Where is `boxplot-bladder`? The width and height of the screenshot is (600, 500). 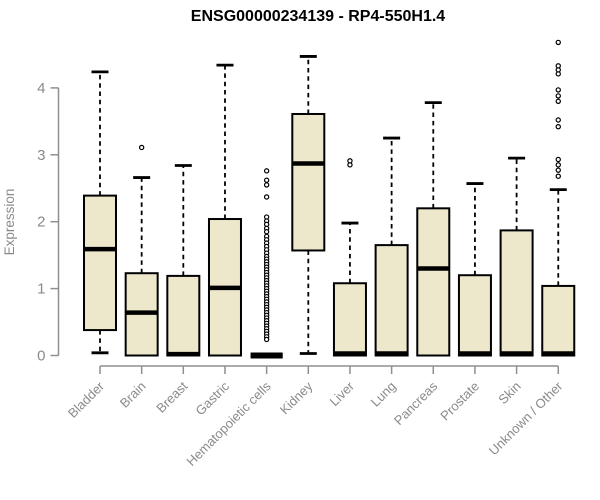 boxplot-bladder is located at coordinates (100, 212).